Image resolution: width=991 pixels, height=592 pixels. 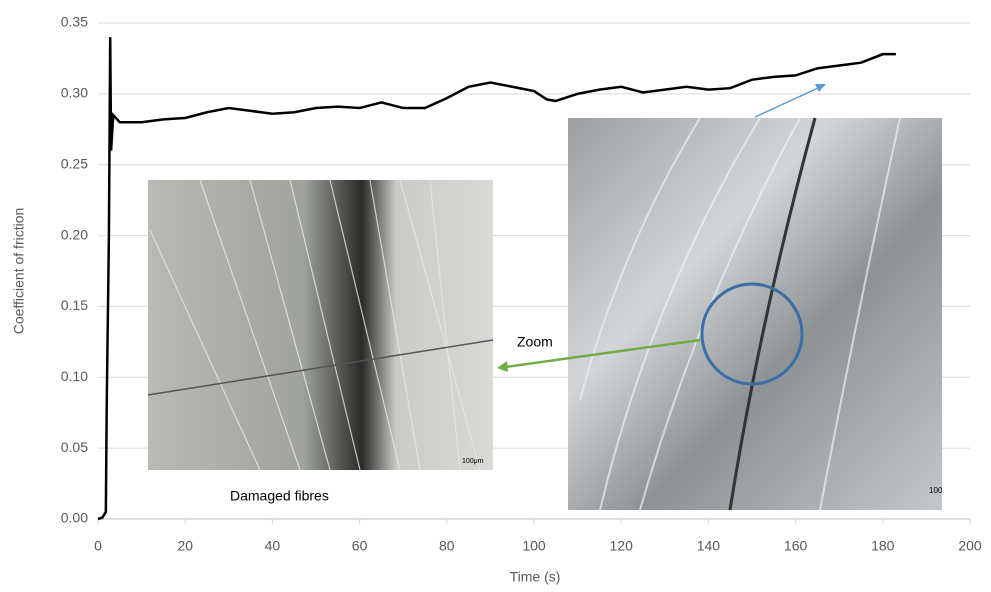 What do you see at coordinates (936, 490) in the screenshot?
I see `scale-label: 100` at bounding box center [936, 490].